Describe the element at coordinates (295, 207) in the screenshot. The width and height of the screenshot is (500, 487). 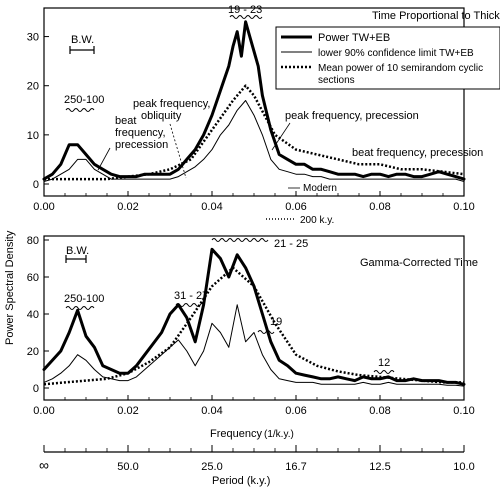
I see `top-x-tick-label: 0.06` at that location.